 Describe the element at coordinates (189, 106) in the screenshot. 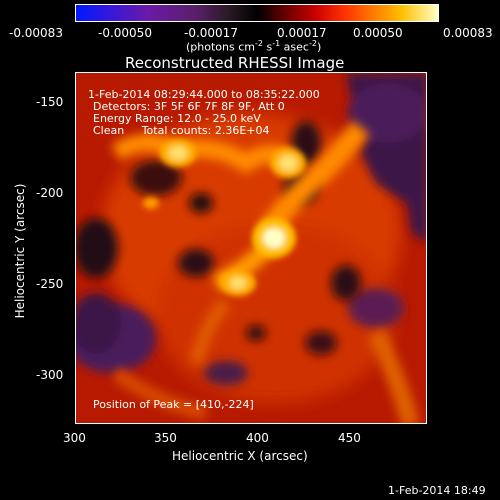

I see `detectors-text: Detectors: 3F 5F 6F 7F 8F 9F, Att 0` at that location.